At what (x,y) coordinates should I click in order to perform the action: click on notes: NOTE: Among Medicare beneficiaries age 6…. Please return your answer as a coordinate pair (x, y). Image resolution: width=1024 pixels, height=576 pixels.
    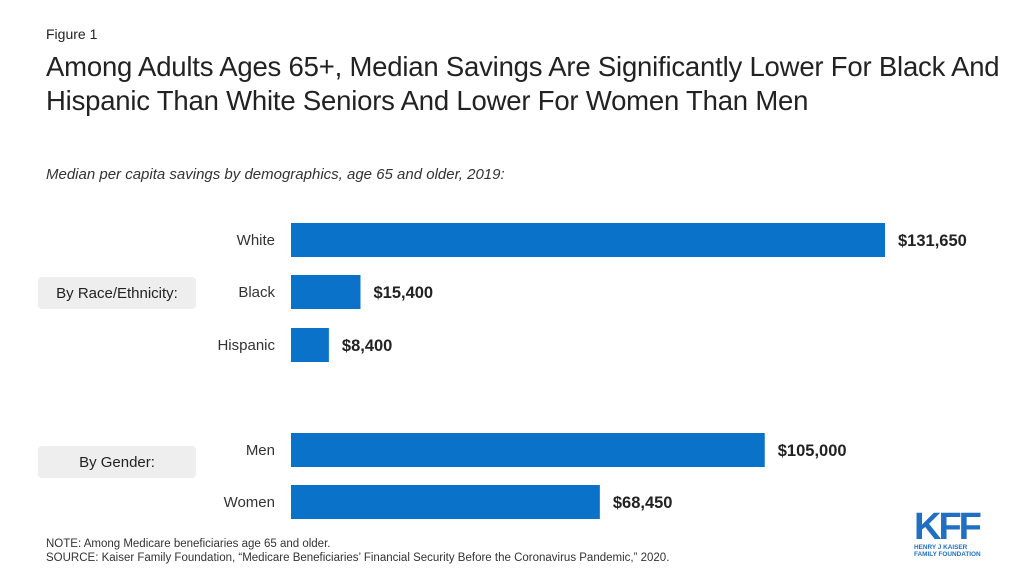
    Looking at the image, I should click on (357, 551).